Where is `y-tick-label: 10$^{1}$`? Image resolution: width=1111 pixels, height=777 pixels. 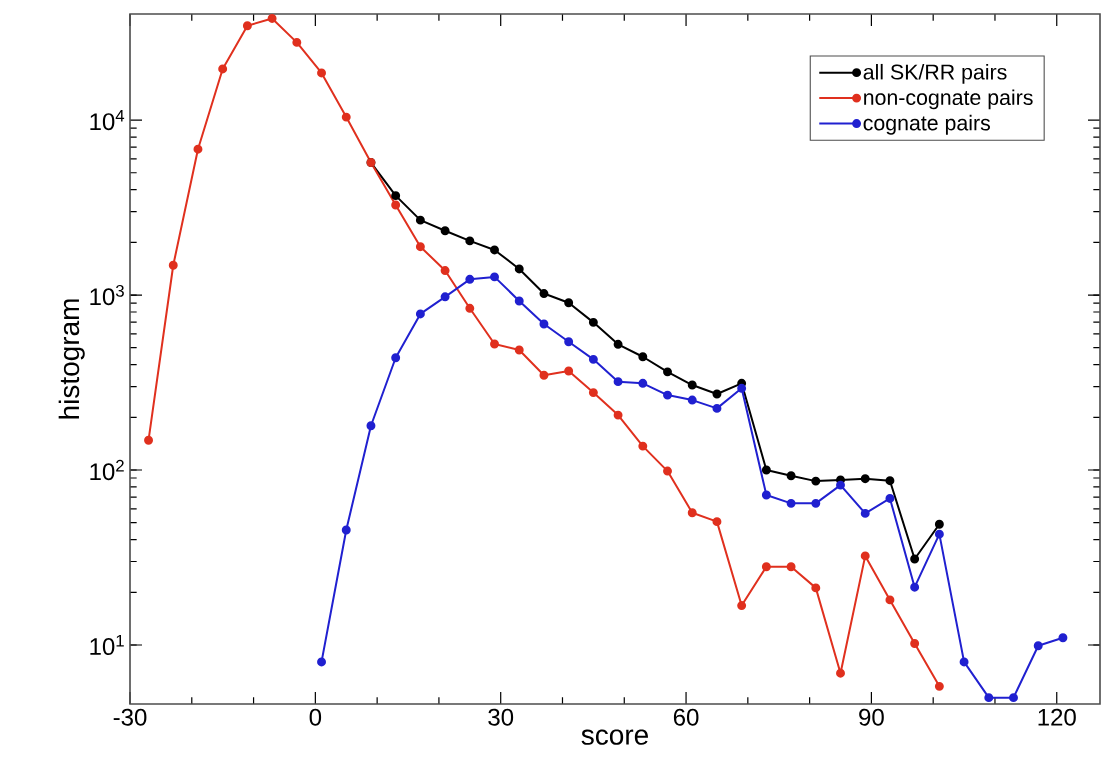 y-tick-label: 10$^{1}$ is located at coordinates (107, 645).